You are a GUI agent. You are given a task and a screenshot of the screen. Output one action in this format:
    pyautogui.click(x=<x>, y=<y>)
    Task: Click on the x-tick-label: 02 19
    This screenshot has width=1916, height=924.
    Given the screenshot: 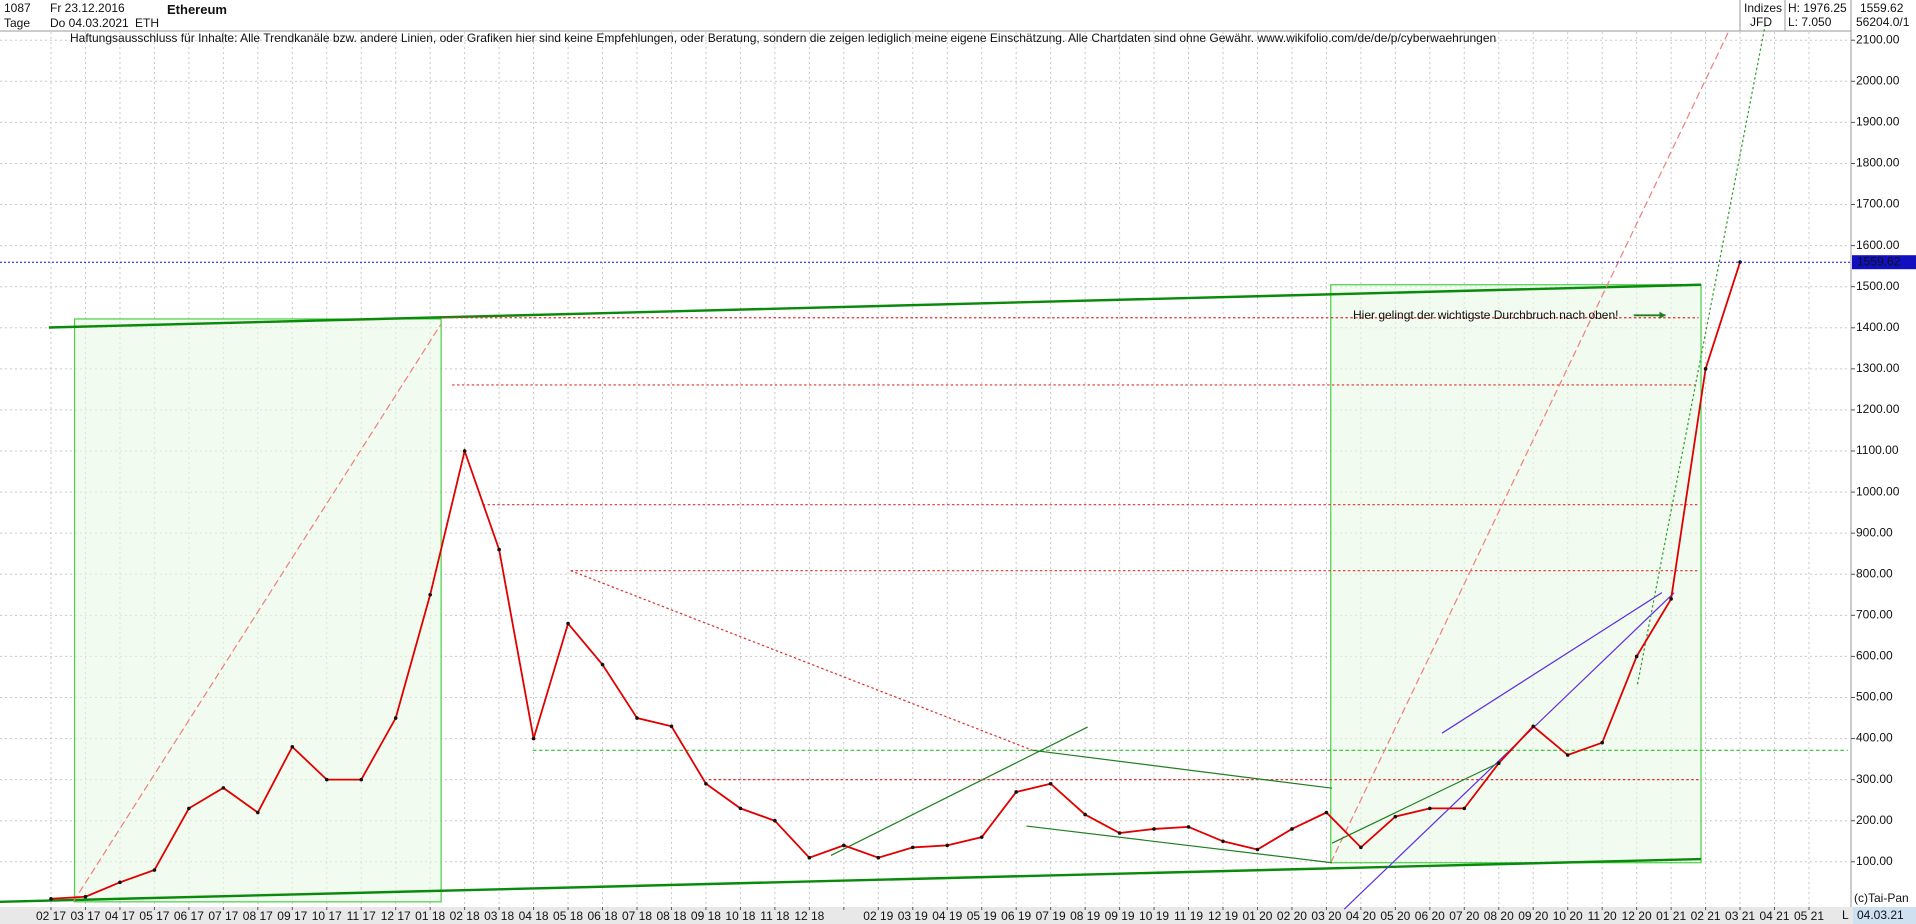 What is the action you would take?
    pyautogui.click(x=878, y=916)
    